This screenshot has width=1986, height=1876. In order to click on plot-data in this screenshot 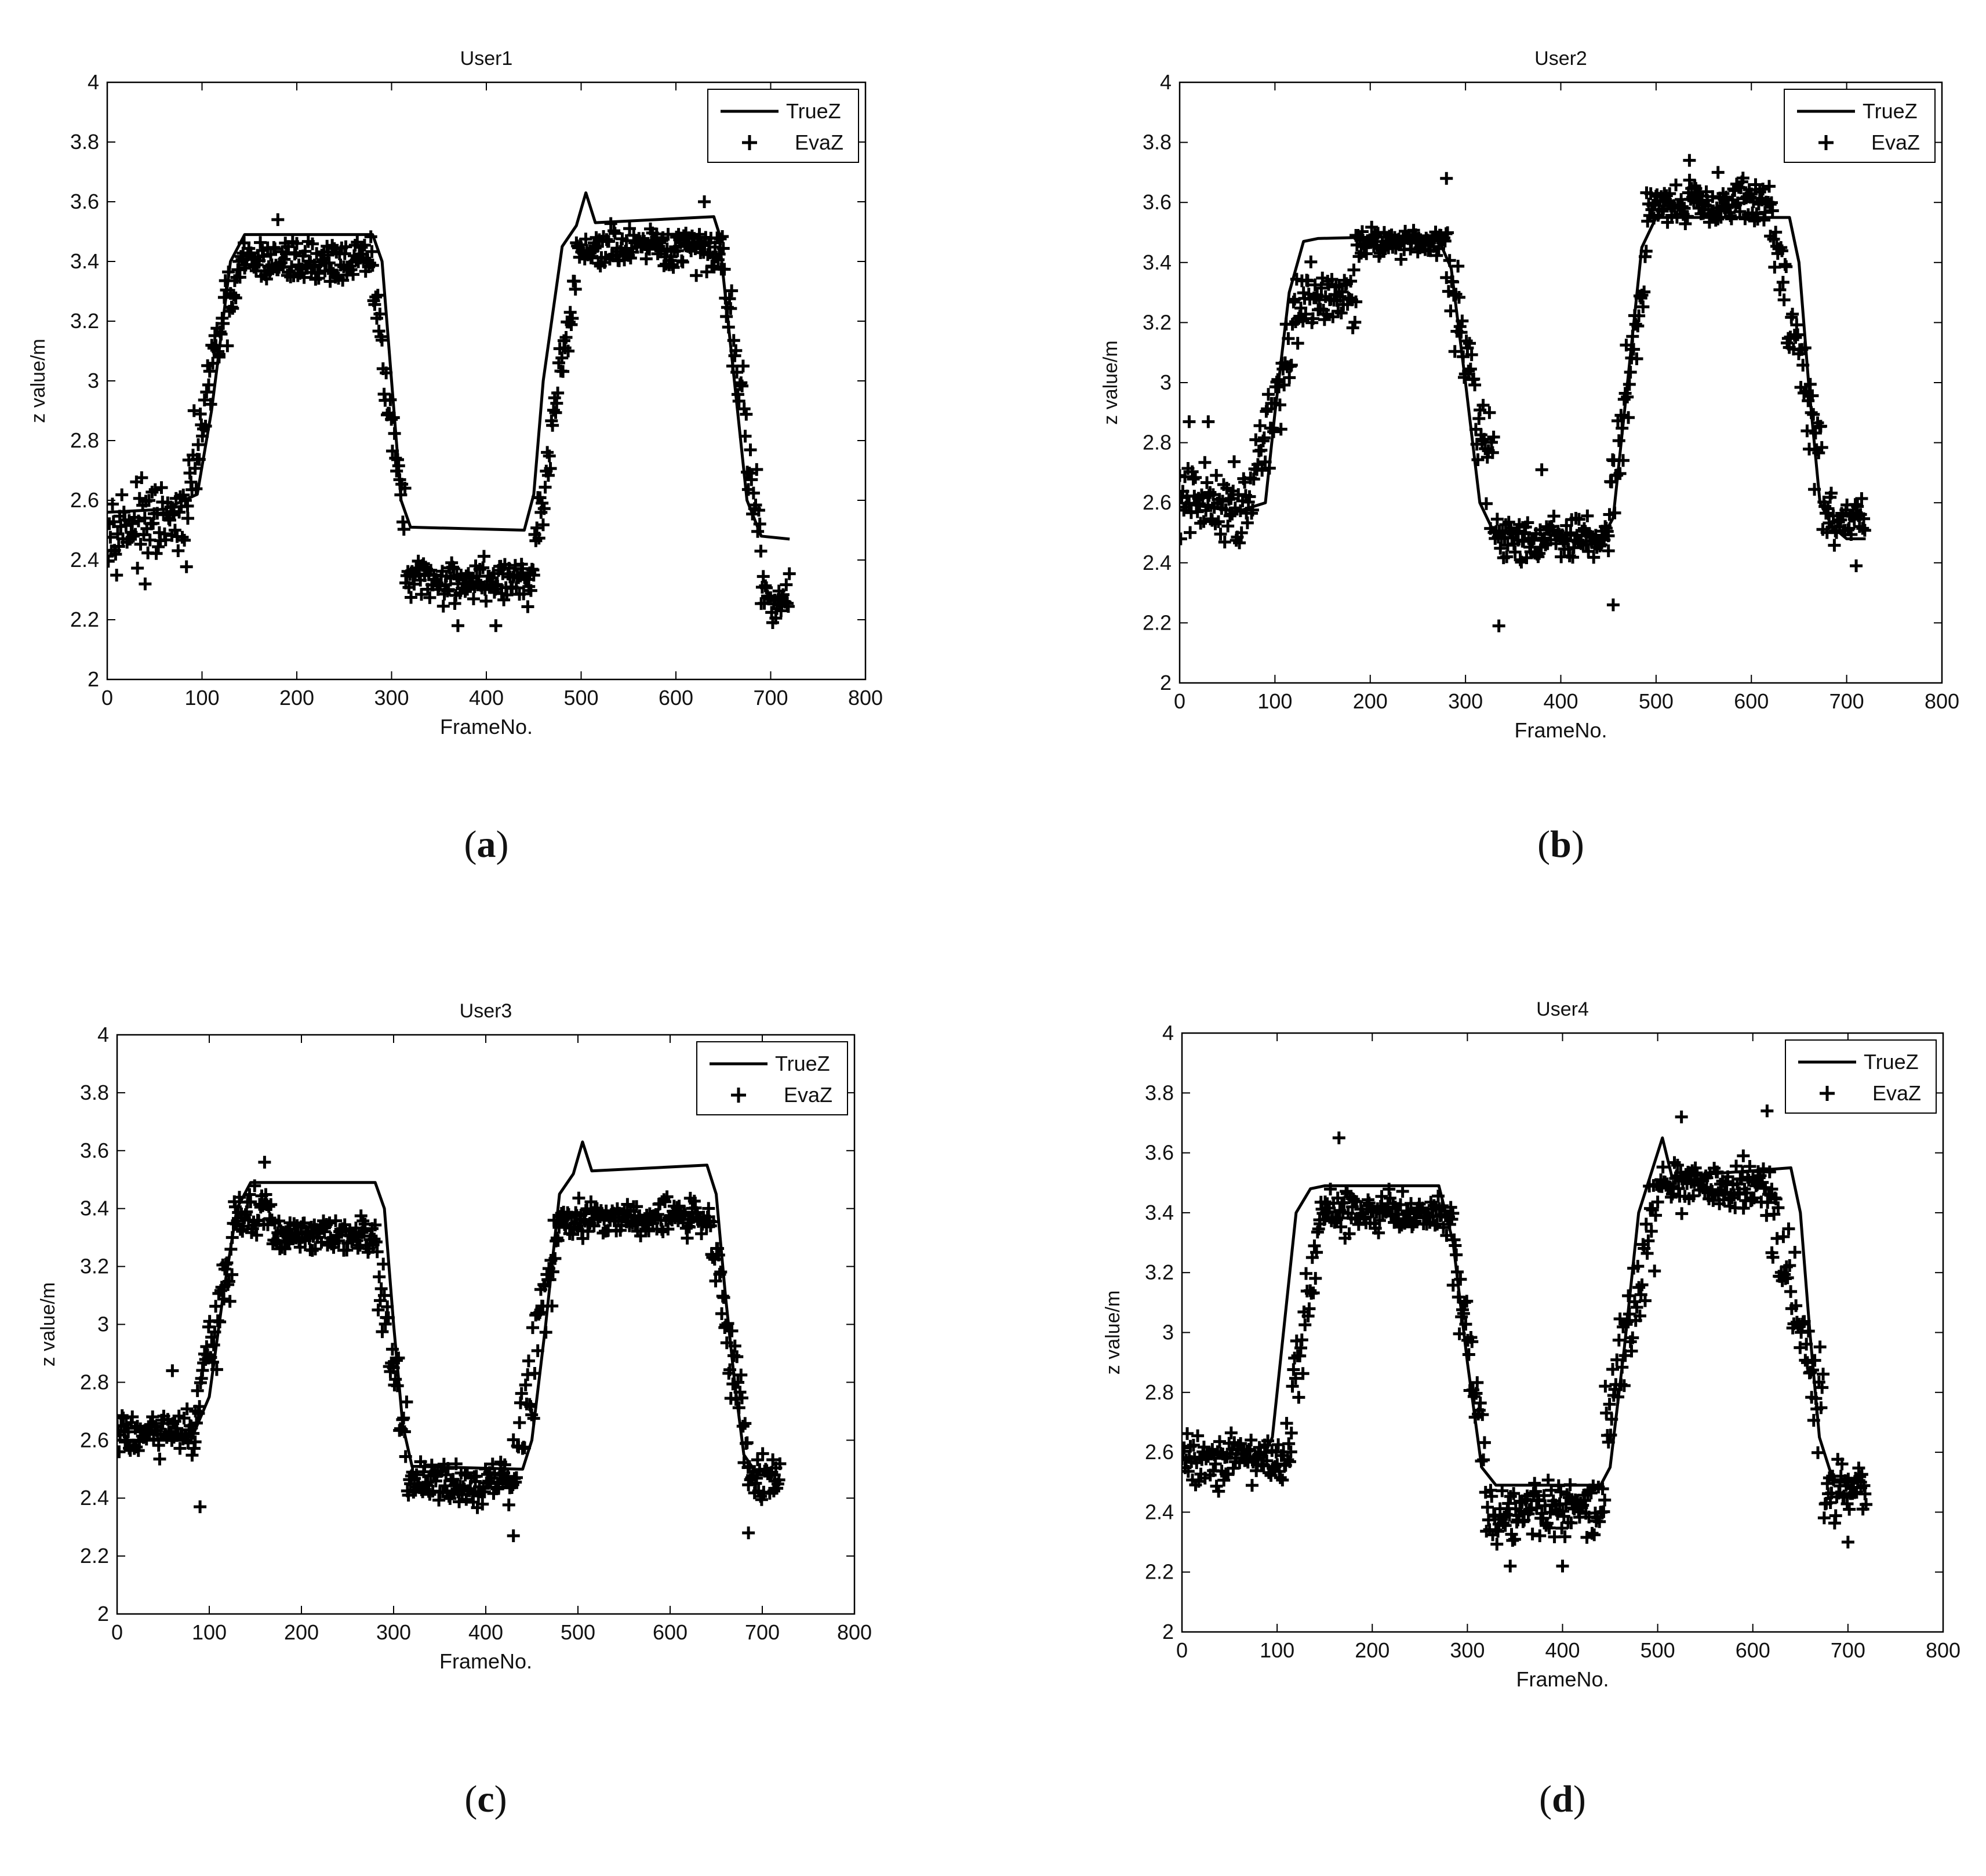, I will do `click(1525, 393)`.